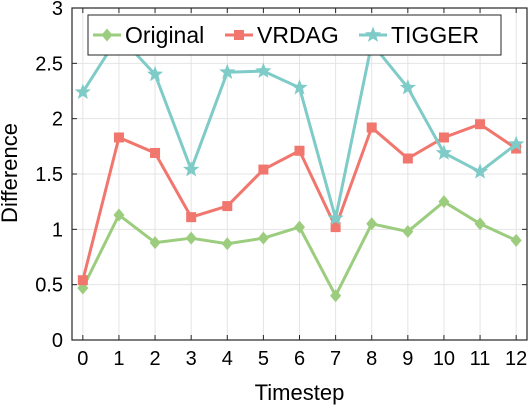 This screenshot has height=409, width=532. What do you see at coordinates (49, 286) in the screenshot?
I see `y-tick-label: 0.5` at bounding box center [49, 286].